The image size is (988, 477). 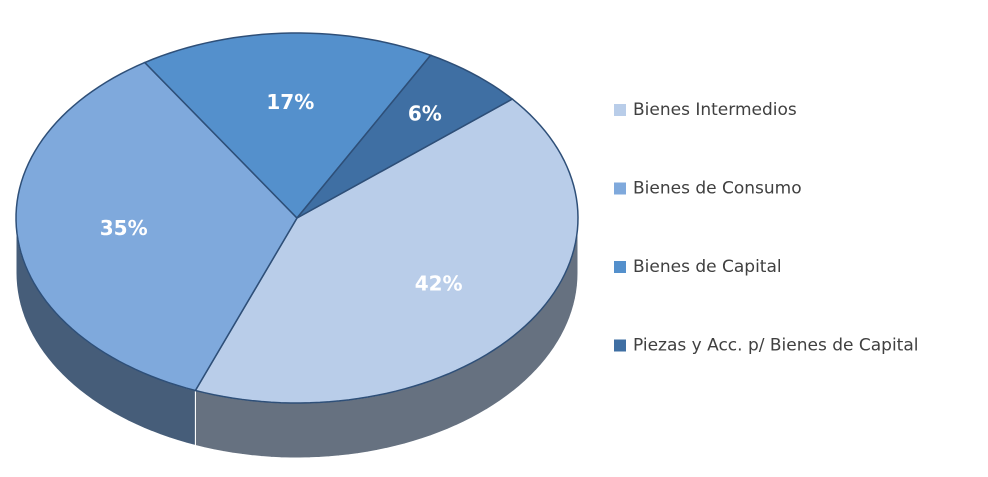 I want to click on legend-label: Bienes de Consumo, so click(x=717, y=189).